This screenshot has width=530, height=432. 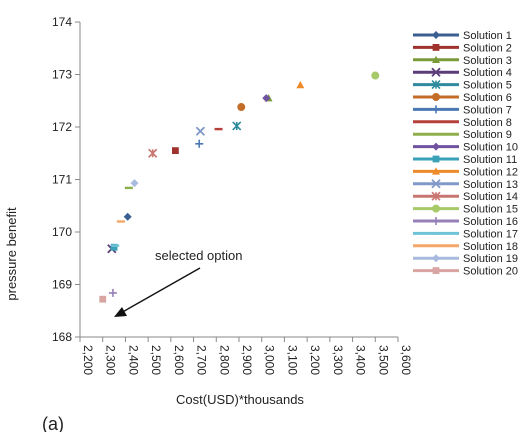 I want to click on y-tick-label: 174, so click(x=62, y=22).